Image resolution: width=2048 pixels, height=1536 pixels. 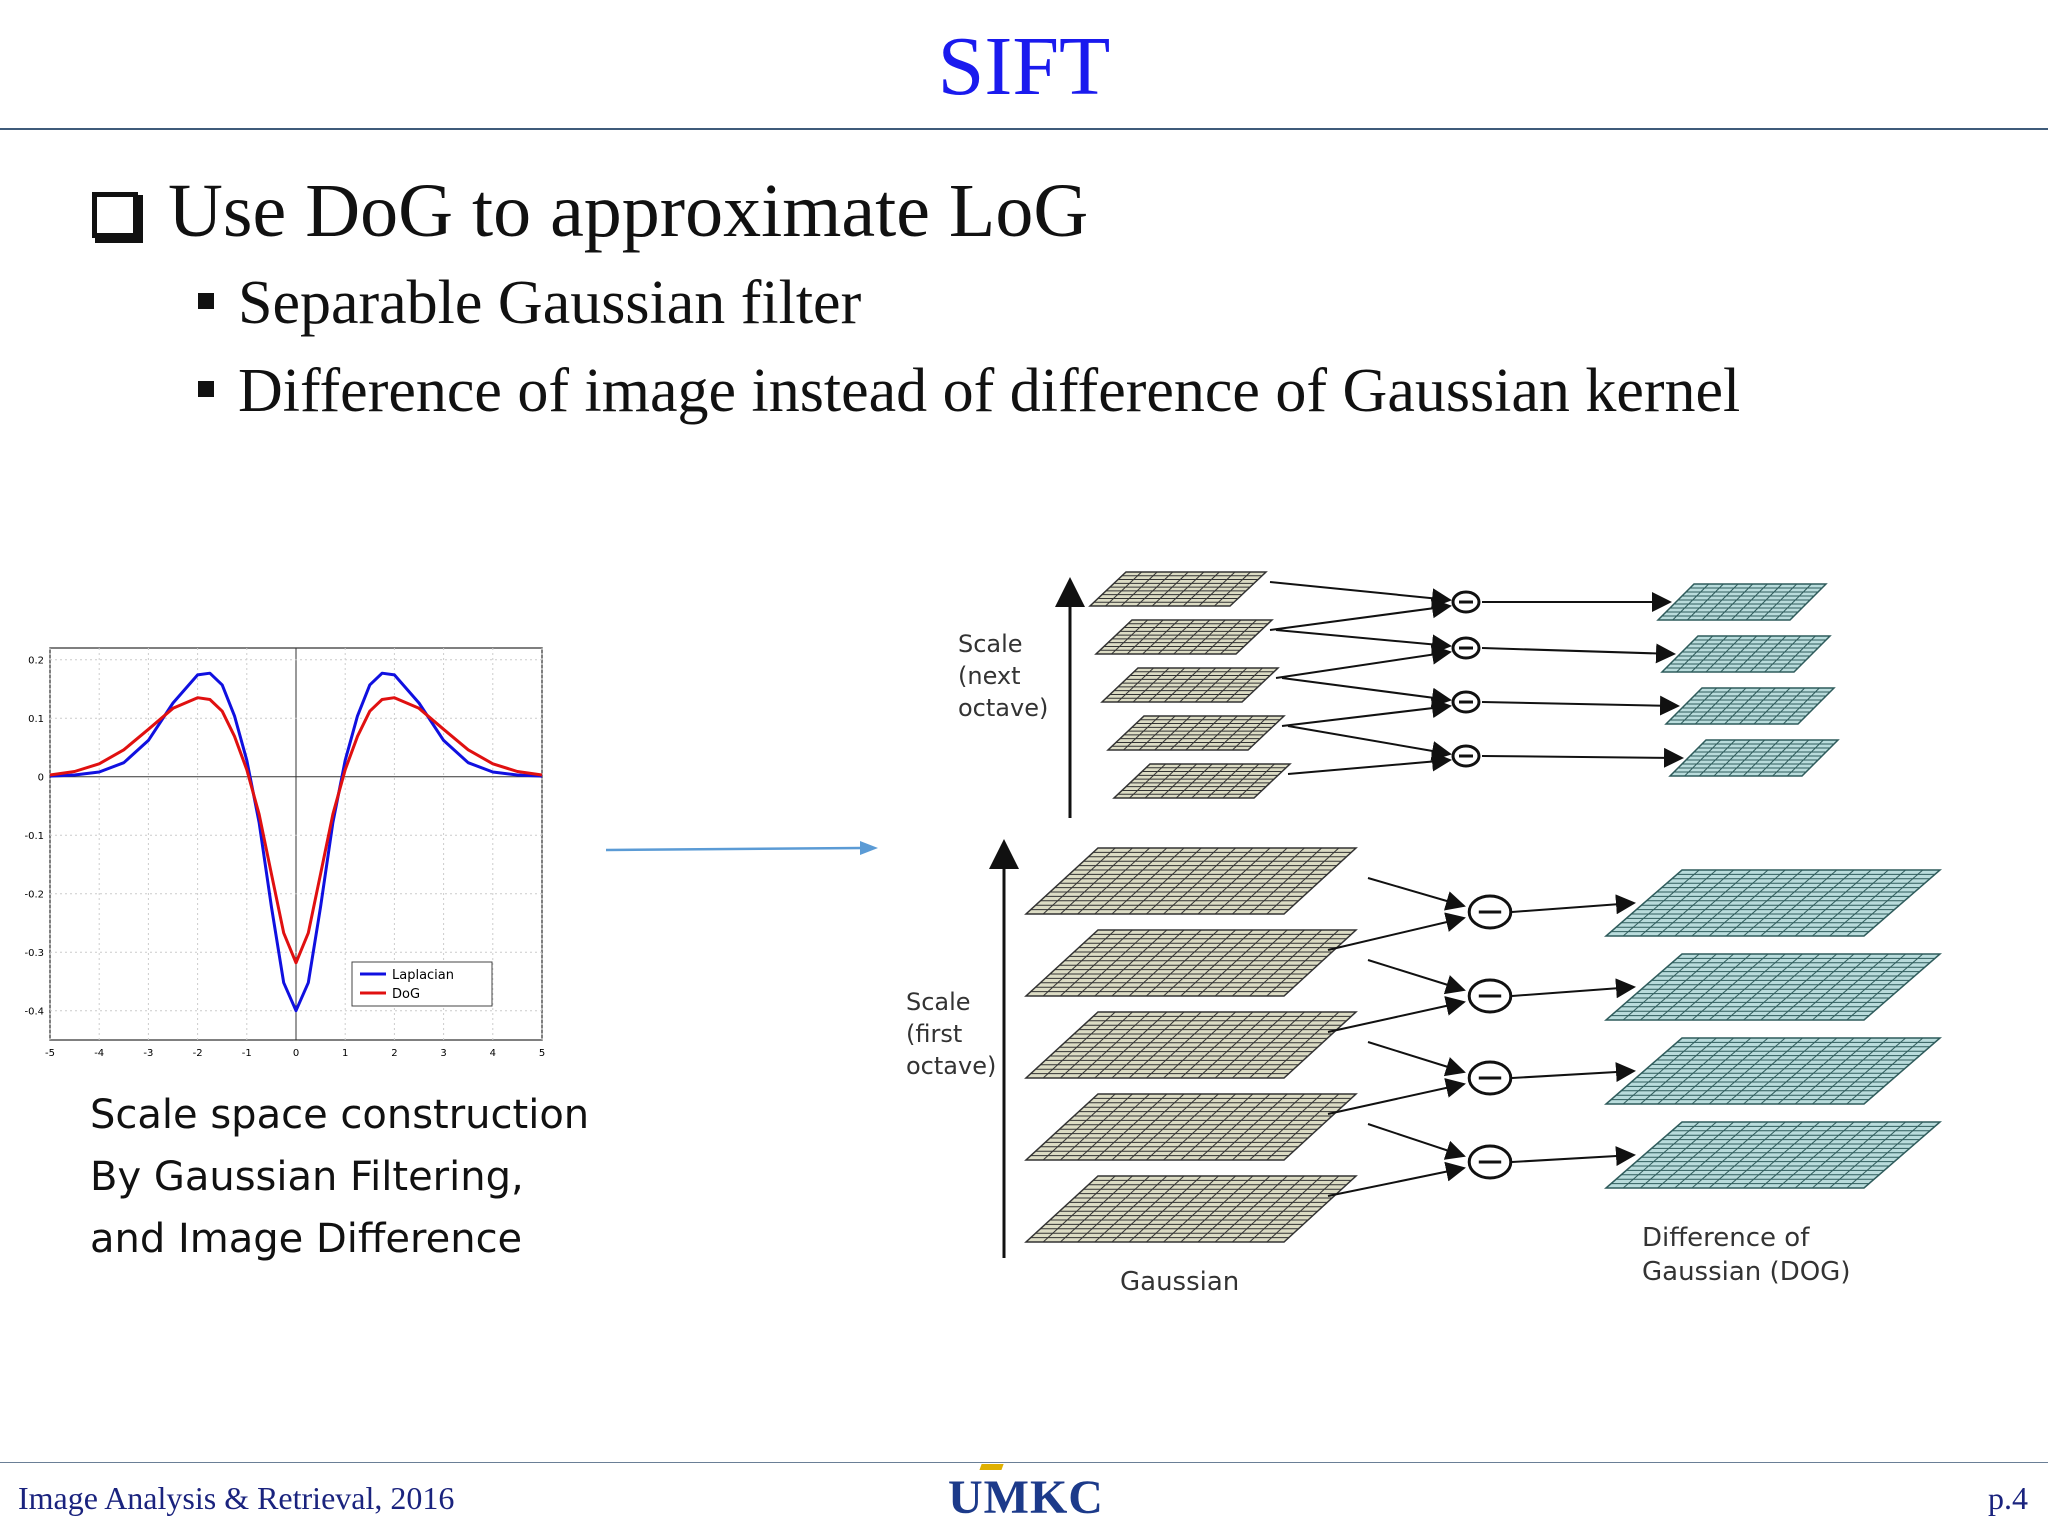 I want to click on y-tick-label: 0.1, so click(x=36, y=719).